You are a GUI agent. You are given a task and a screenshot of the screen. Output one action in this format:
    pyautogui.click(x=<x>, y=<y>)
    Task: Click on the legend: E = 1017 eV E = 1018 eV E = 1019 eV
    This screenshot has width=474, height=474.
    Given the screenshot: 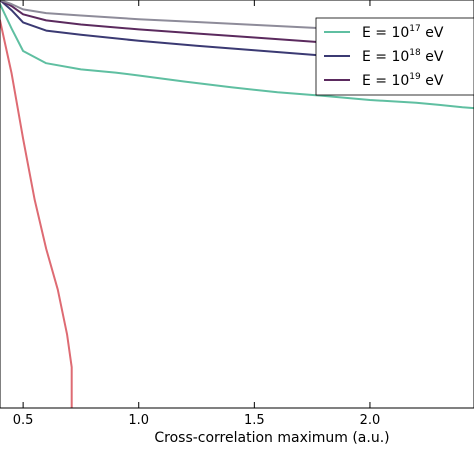 What is the action you would take?
    pyautogui.click(x=394, y=56)
    